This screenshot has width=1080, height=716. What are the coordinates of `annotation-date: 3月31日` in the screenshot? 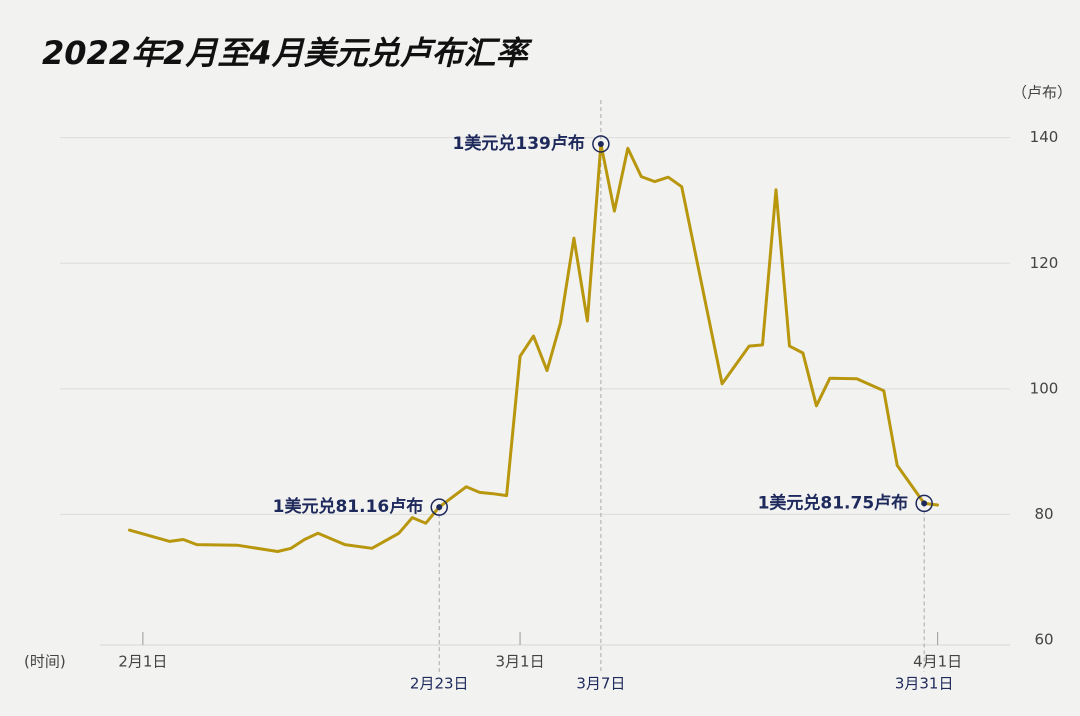 It's located at (924, 684).